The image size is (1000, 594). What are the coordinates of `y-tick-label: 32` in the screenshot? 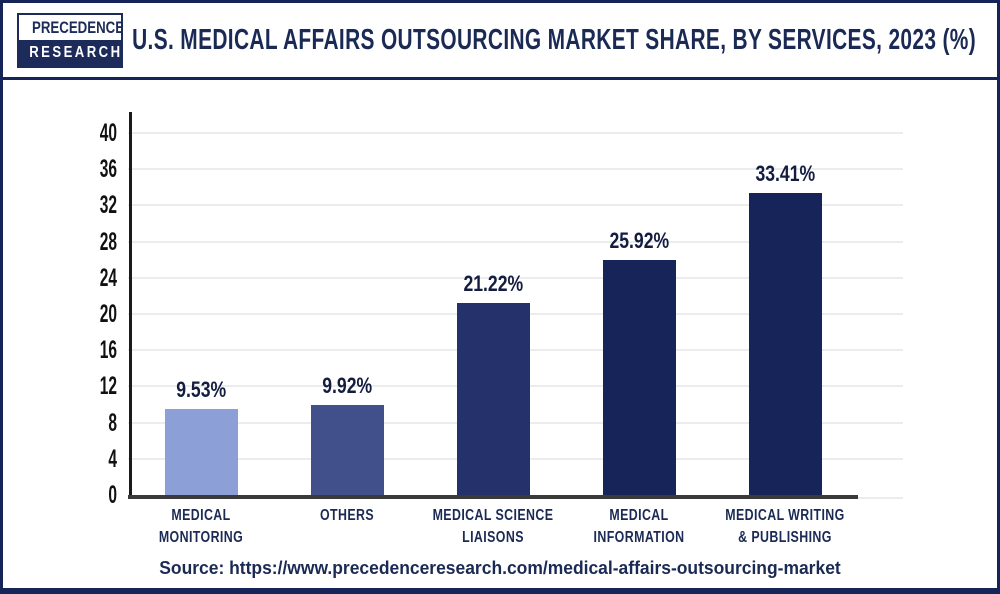 It's located at (108, 205).